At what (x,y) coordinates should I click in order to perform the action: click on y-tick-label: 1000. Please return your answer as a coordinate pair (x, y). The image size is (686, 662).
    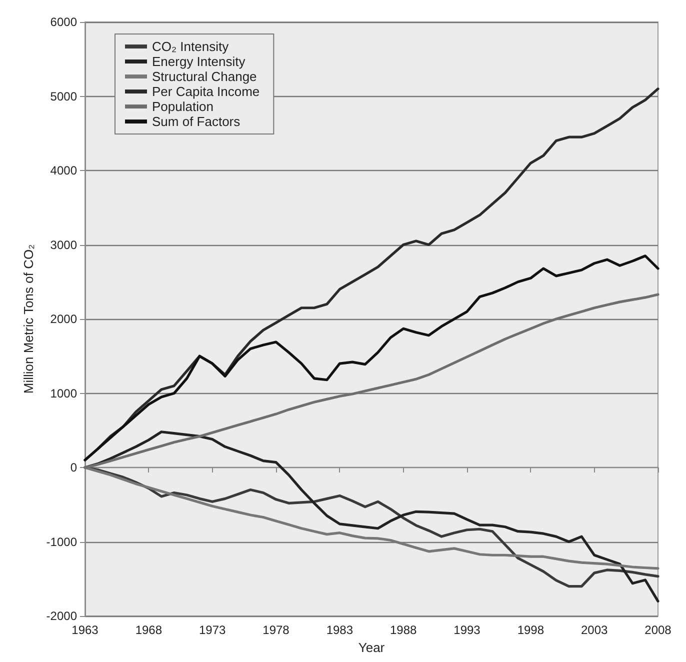
    Looking at the image, I should click on (64, 393).